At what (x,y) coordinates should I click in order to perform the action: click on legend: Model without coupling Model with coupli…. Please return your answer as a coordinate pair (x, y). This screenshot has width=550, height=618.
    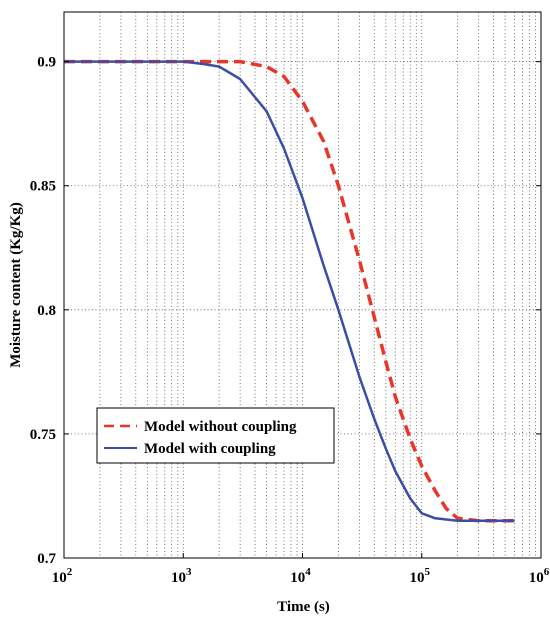
    Looking at the image, I should click on (215, 435).